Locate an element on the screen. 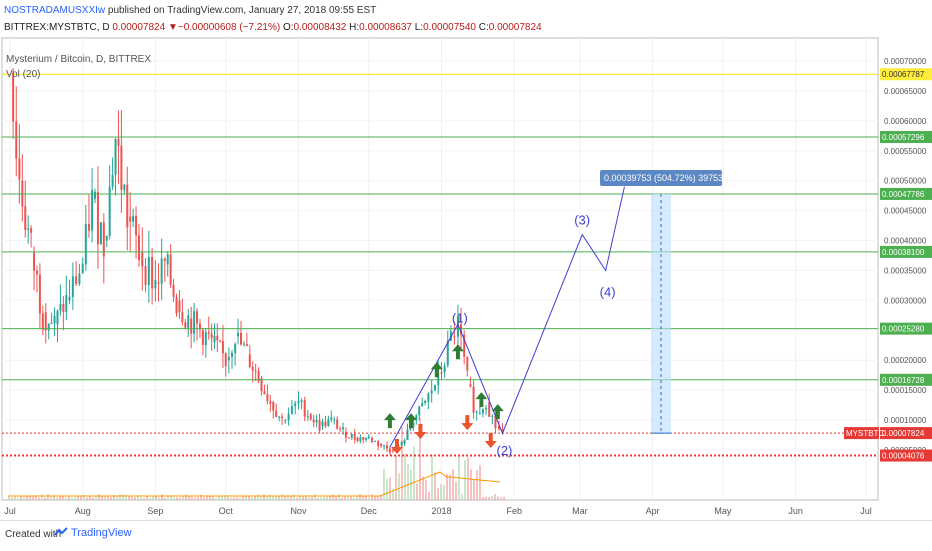 The image size is (932, 551). x-tick-label: Aug is located at coordinates (83, 511).